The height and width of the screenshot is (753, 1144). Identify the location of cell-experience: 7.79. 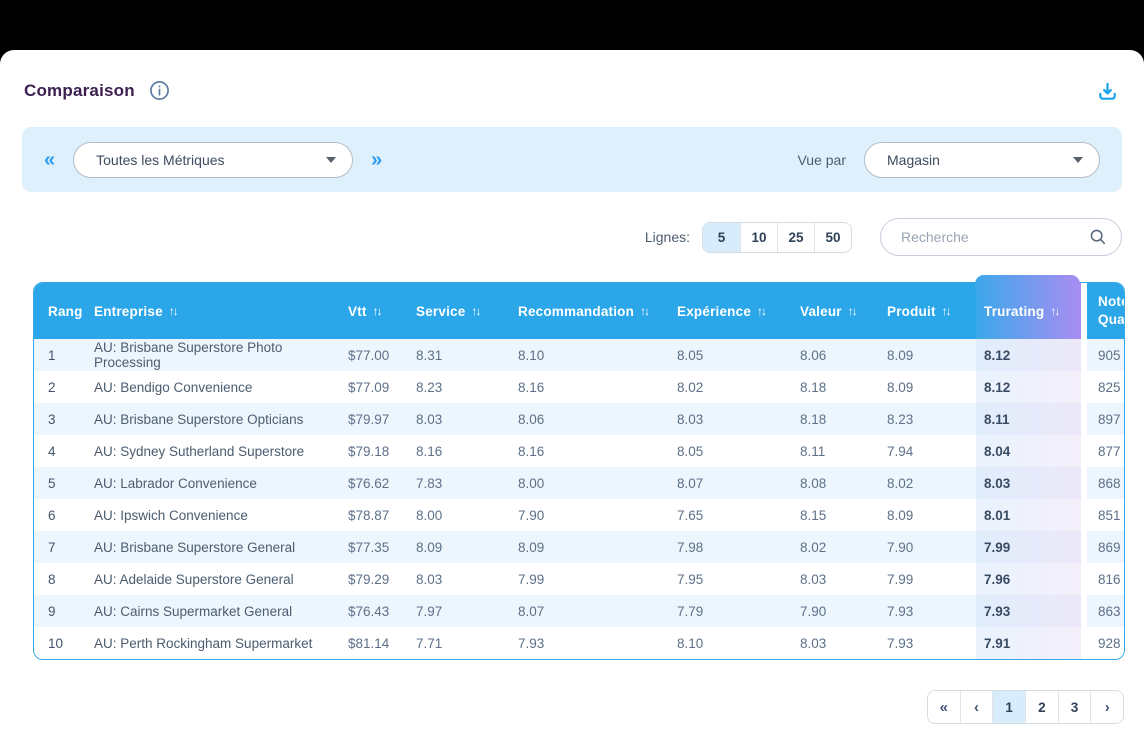
(690, 611).